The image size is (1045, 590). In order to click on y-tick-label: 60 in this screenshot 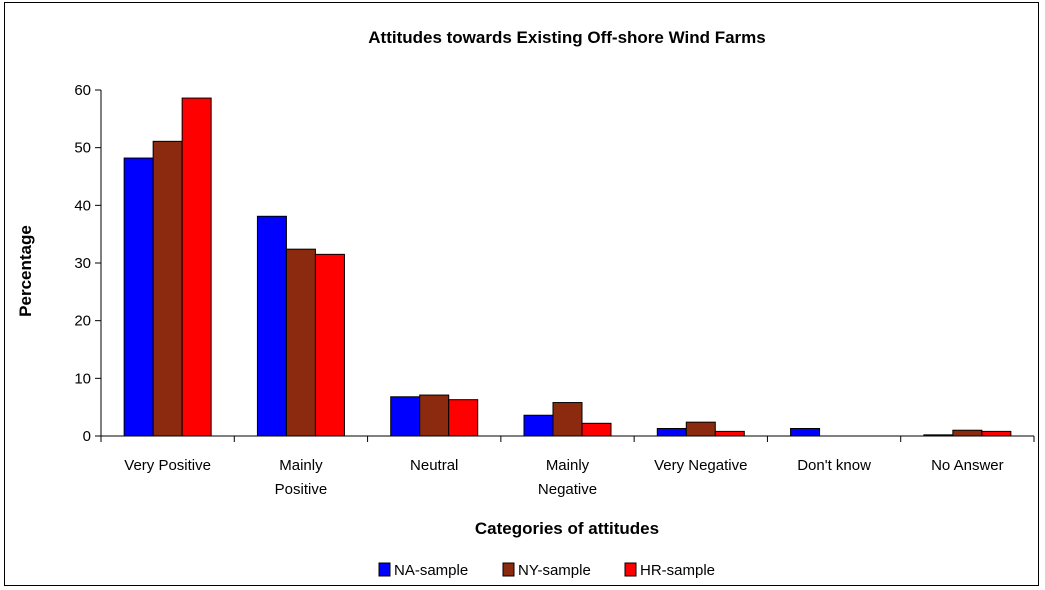, I will do `click(82, 90)`.